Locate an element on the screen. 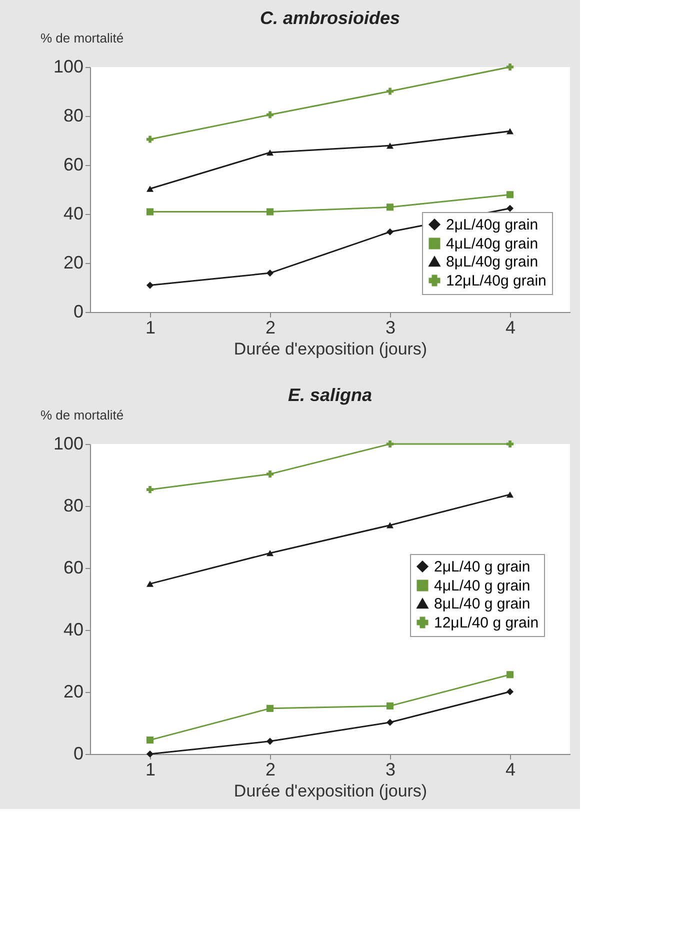 The image size is (678, 950). chart-title: E. saligna is located at coordinates (330, 395).